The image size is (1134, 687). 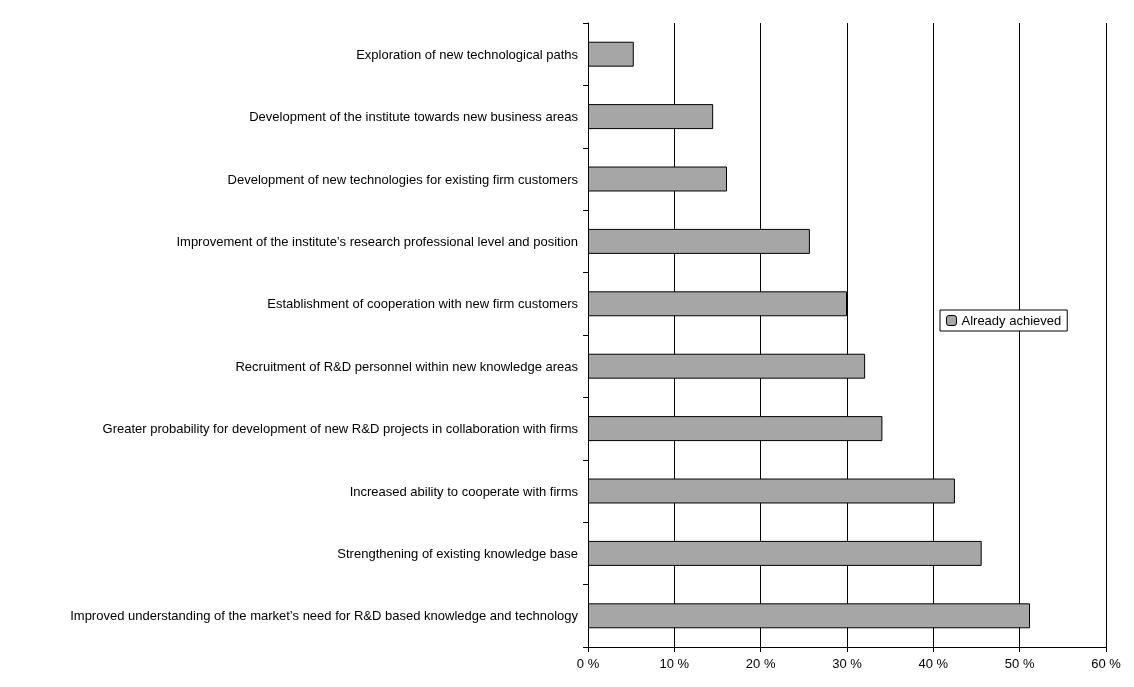 What do you see at coordinates (1011, 320) in the screenshot?
I see `legend-label: Already achieved` at bounding box center [1011, 320].